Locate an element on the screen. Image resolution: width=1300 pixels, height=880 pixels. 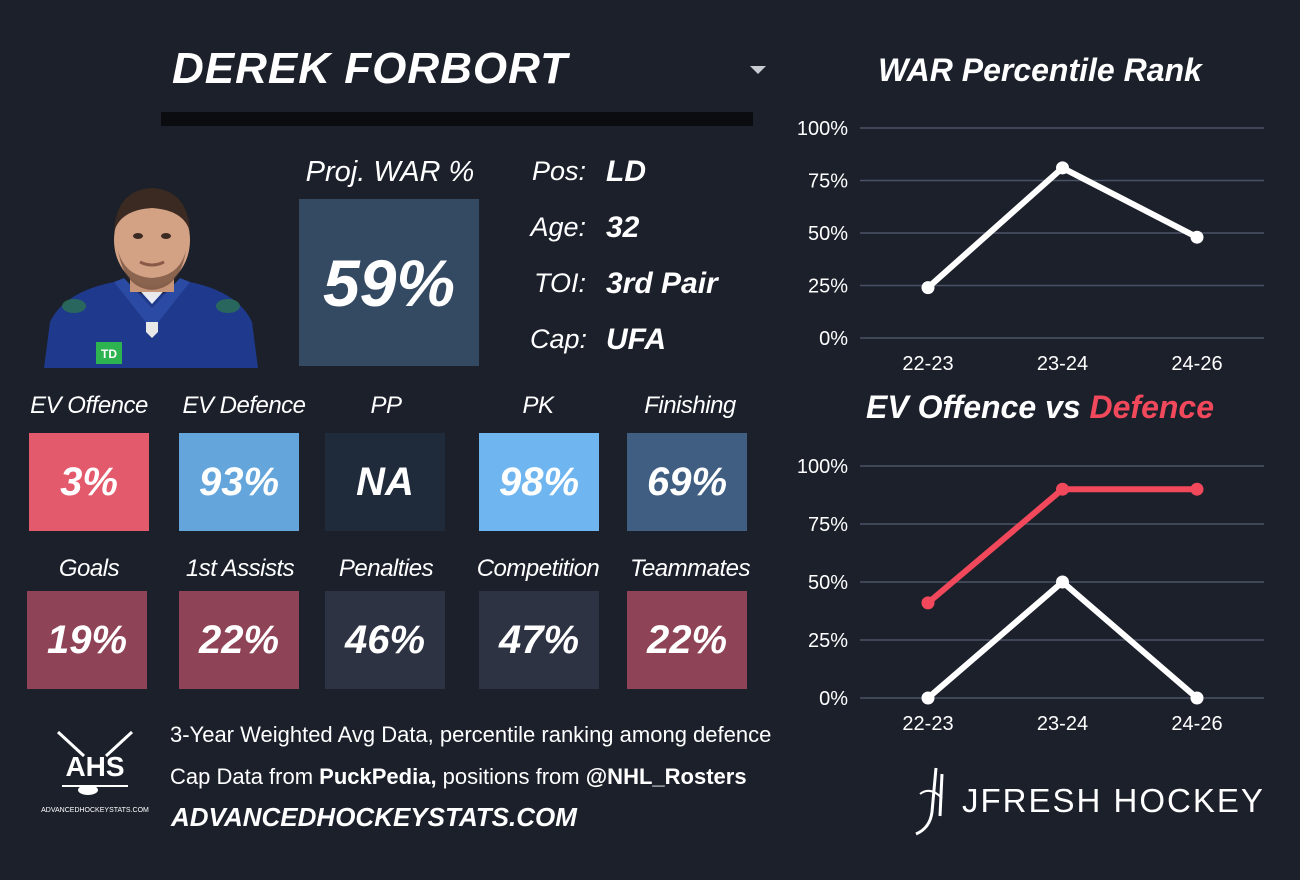
stat-box-pp: NA is located at coordinates (385, 482).